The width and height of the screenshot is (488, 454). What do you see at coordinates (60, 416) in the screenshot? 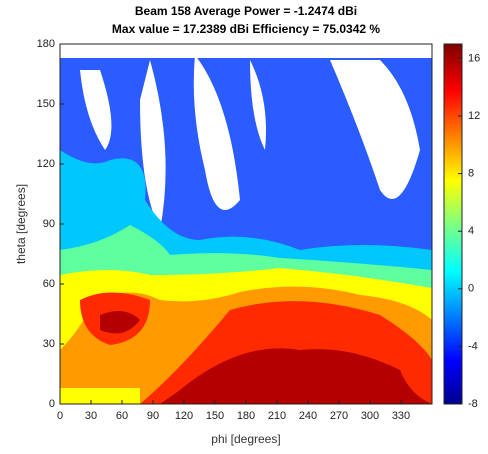
I see `x-tick-label: 0` at bounding box center [60, 416].